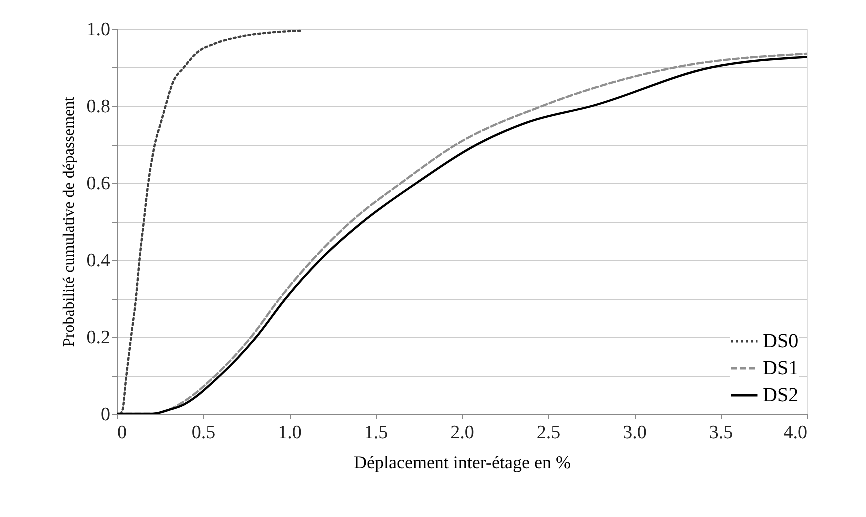 The image size is (866, 517). What do you see at coordinates (721, 433) in the screenshot?
I see `x-tick-label: 3.5` at bounding box center [721, 433].